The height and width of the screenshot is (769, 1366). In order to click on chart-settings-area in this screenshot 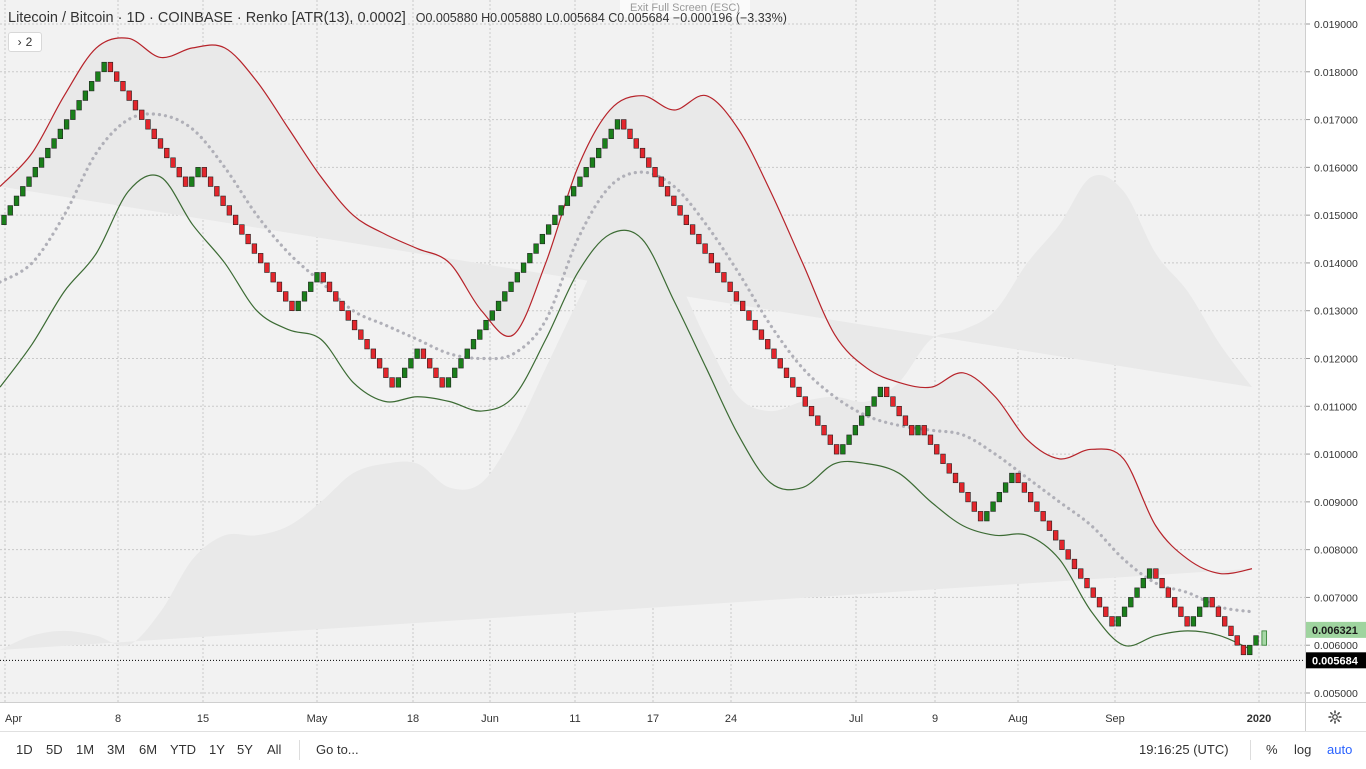, I will do `click(1335, 716)`.